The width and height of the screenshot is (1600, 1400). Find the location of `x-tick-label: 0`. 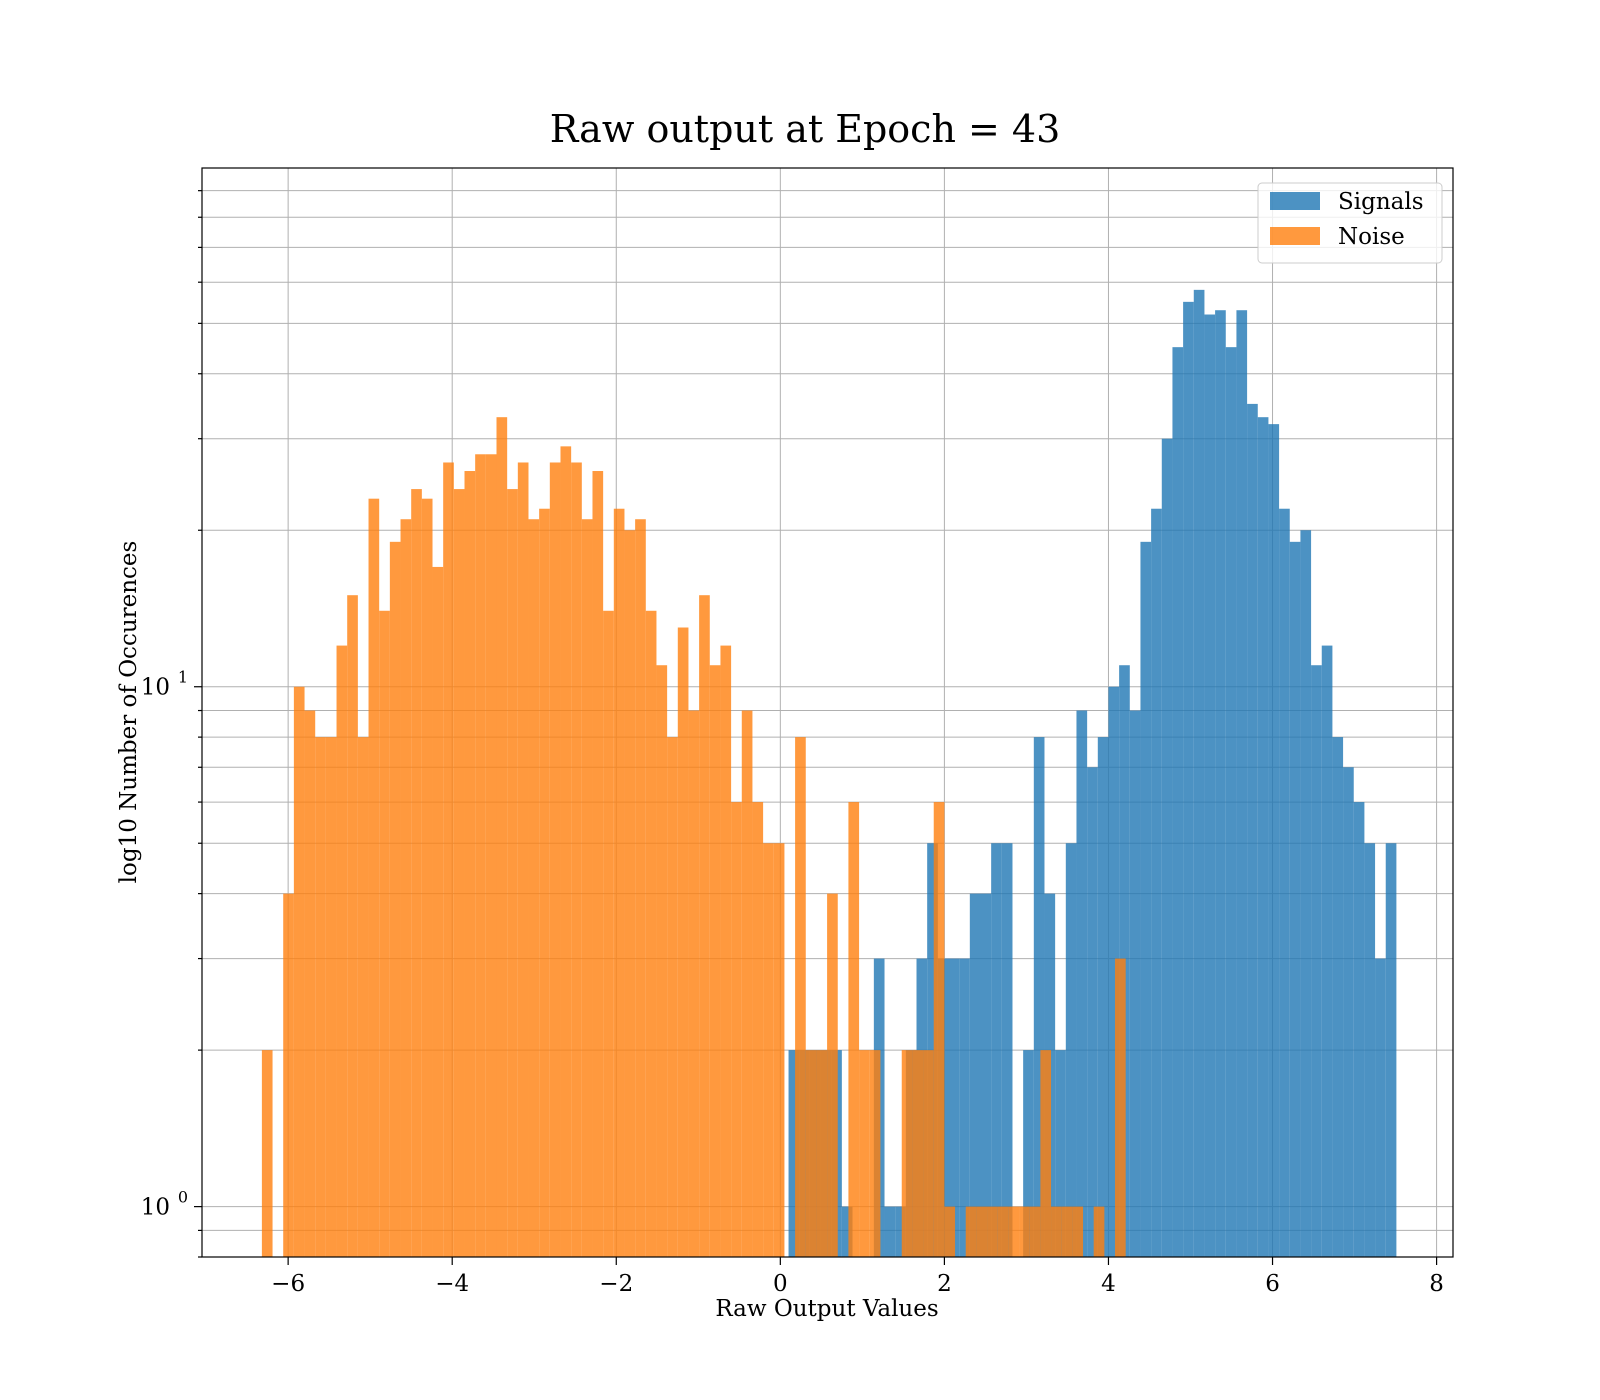

x-tick-label: 0 is located at coordinates (780, 1284).